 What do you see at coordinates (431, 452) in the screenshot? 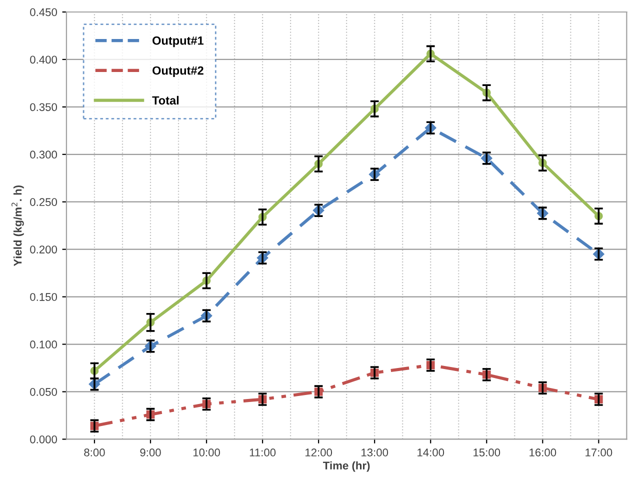
I see `x-tick-label: 14:00` at bounding box center [431, 452].